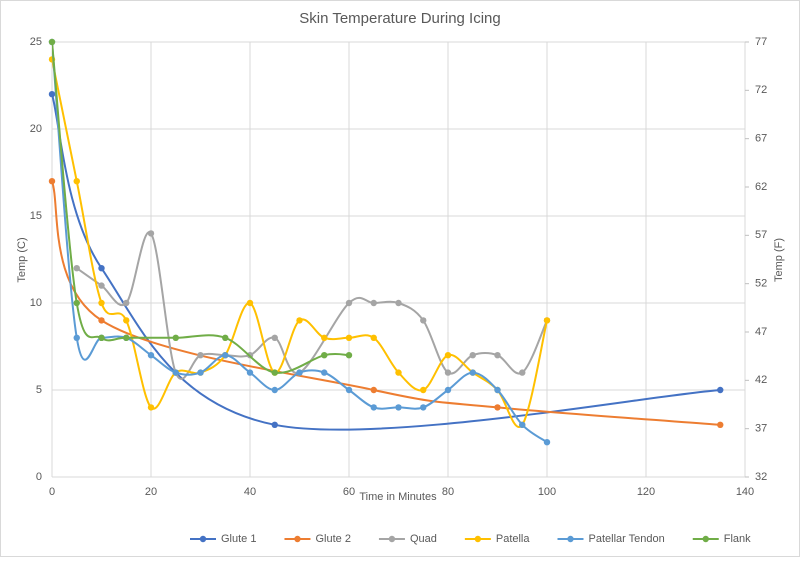  What do you see at coordinates (761, 429) in the screenshot?
I see `y2-tick-label: 37` at bounding box center [761, 429].